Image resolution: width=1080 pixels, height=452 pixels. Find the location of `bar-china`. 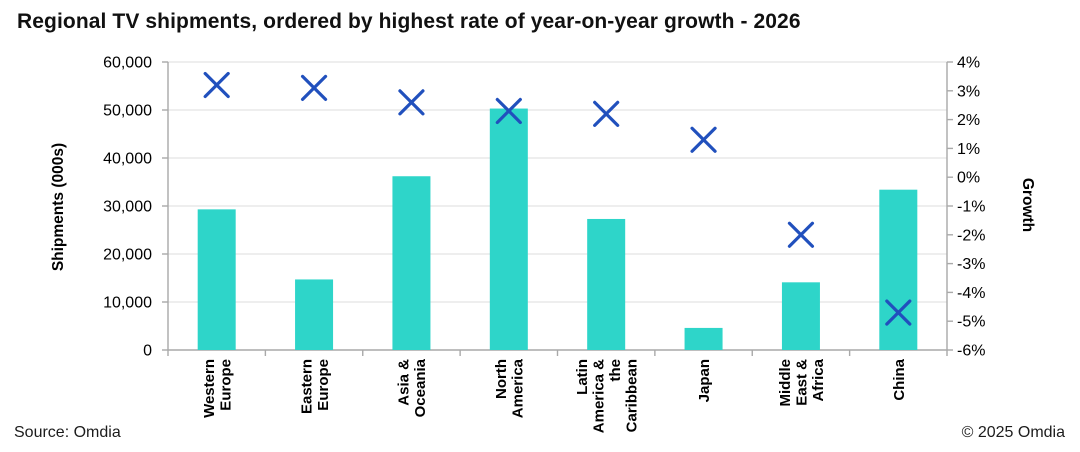

bar-china is located at coordinates (898, 269).